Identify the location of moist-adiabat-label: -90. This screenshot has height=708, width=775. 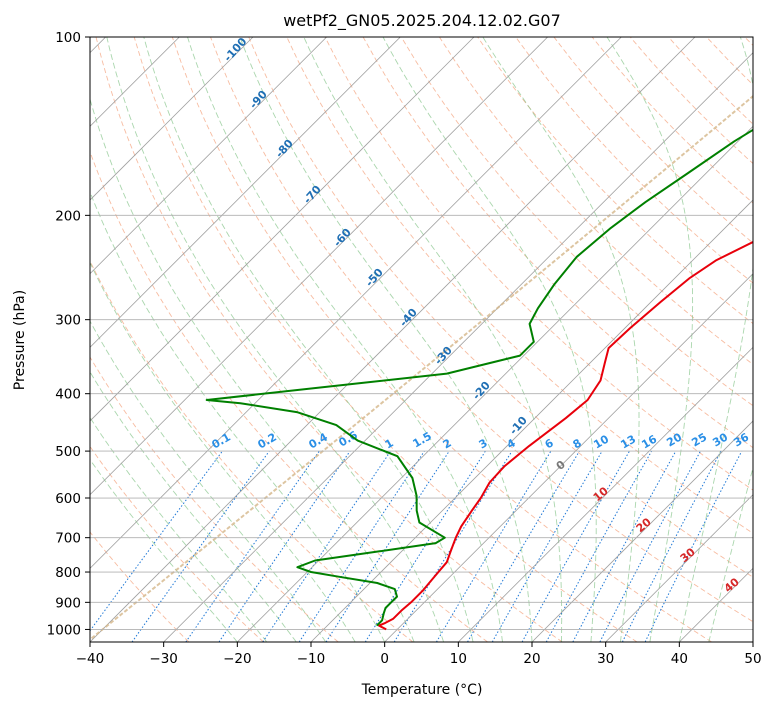
(258, 100).